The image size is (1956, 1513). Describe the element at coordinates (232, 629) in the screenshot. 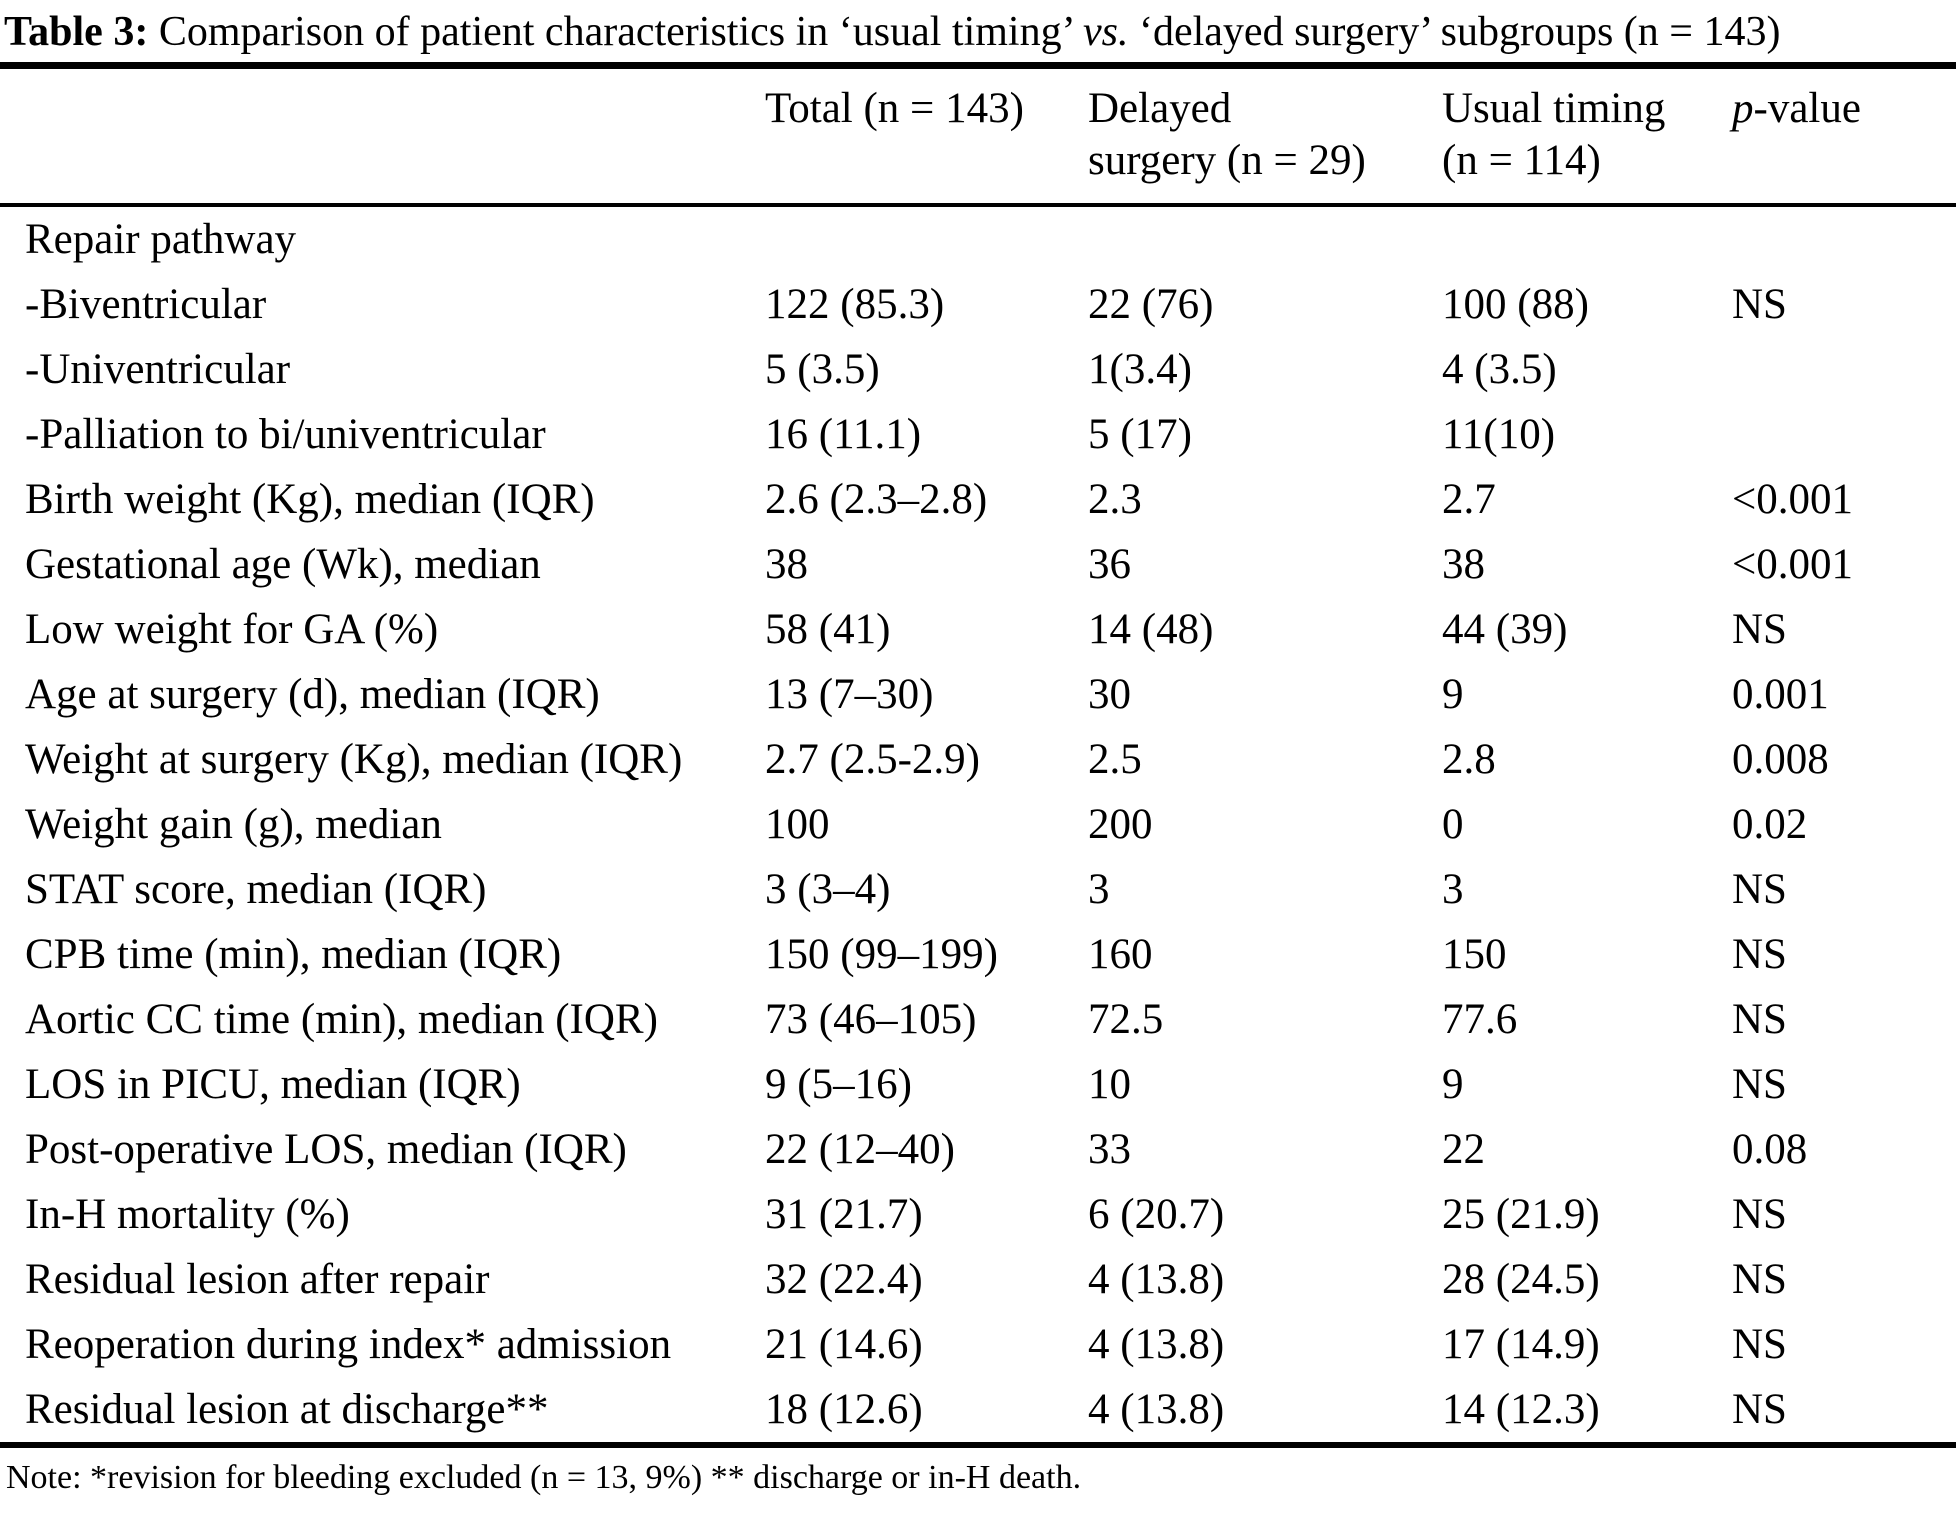

I see `label-cell: Low weight for GA (%)` at that location.